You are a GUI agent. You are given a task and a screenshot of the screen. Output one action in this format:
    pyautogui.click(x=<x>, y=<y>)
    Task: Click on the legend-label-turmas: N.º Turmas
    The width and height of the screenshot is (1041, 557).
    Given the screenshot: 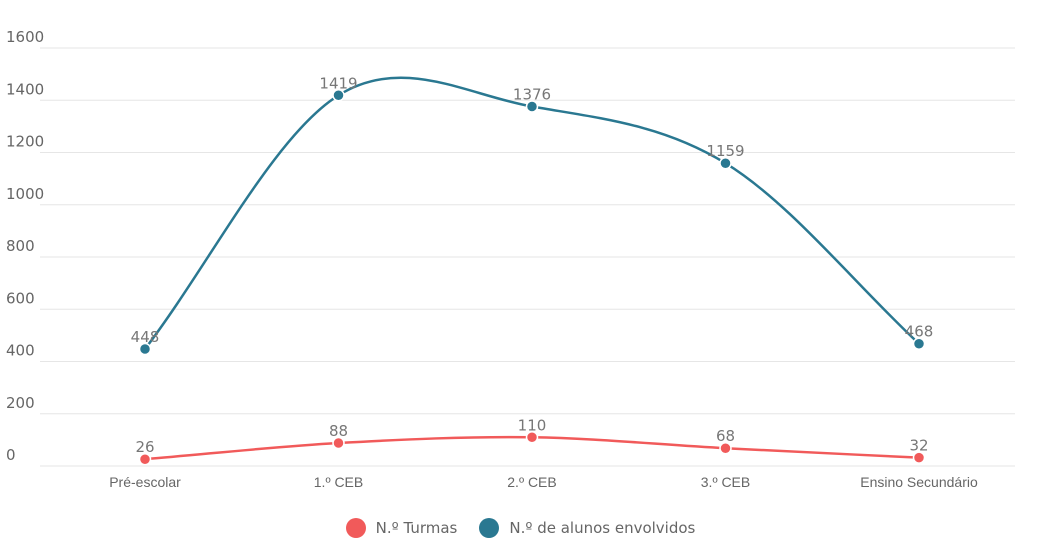 What is the action you would take?
    pyautogui.click(x=416, y=528)
    